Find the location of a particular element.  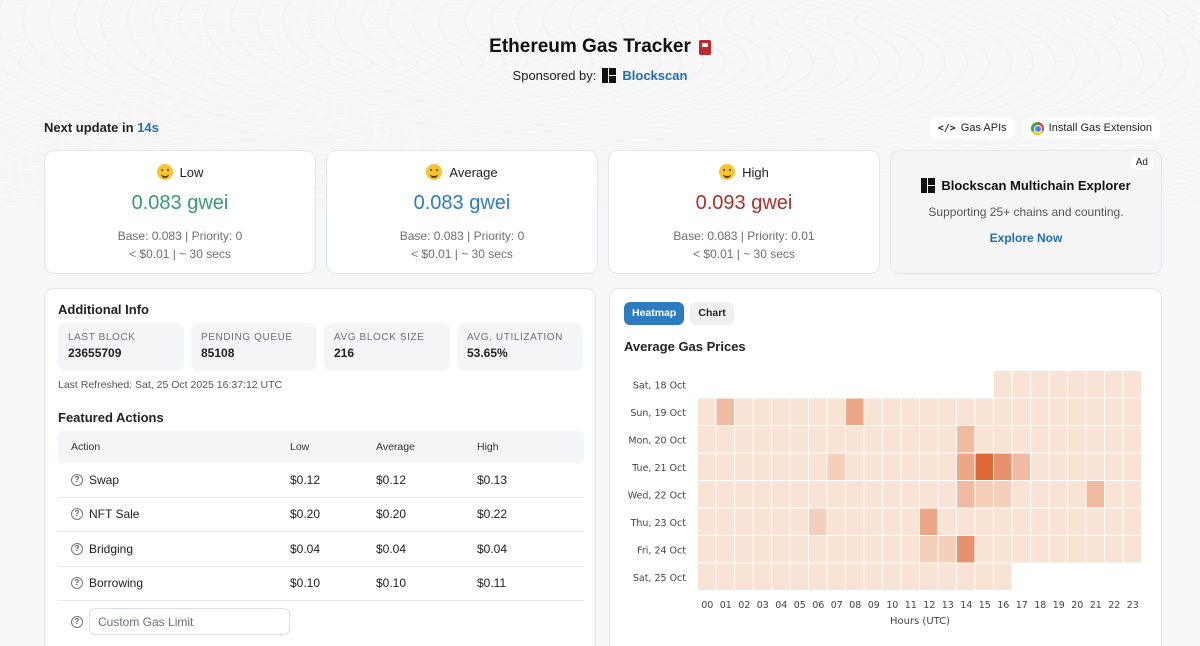

explore-now-link: Explore Now is located at coordinates (1026, 238).